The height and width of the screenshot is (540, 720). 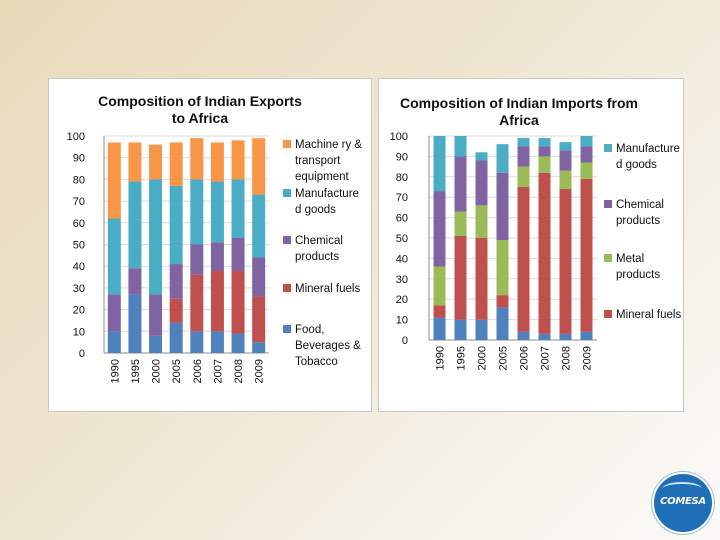 I want to click on imports-bar-segment-2009-s0, so click(x=586, y=335).